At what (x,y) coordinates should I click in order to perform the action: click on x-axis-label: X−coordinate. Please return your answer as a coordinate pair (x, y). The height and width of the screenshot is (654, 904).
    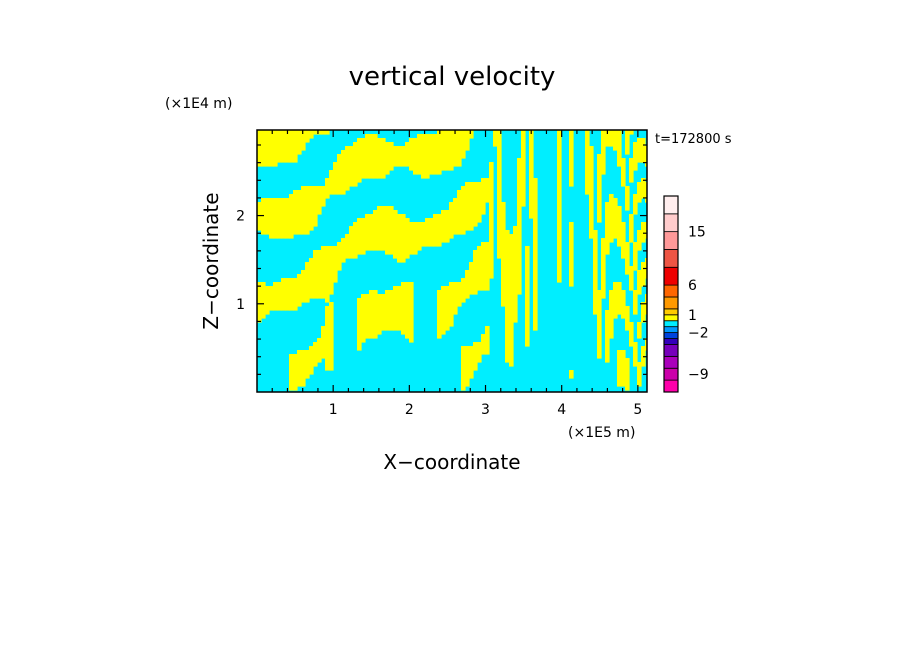
    Looking at the image, I should click on (451, 462).